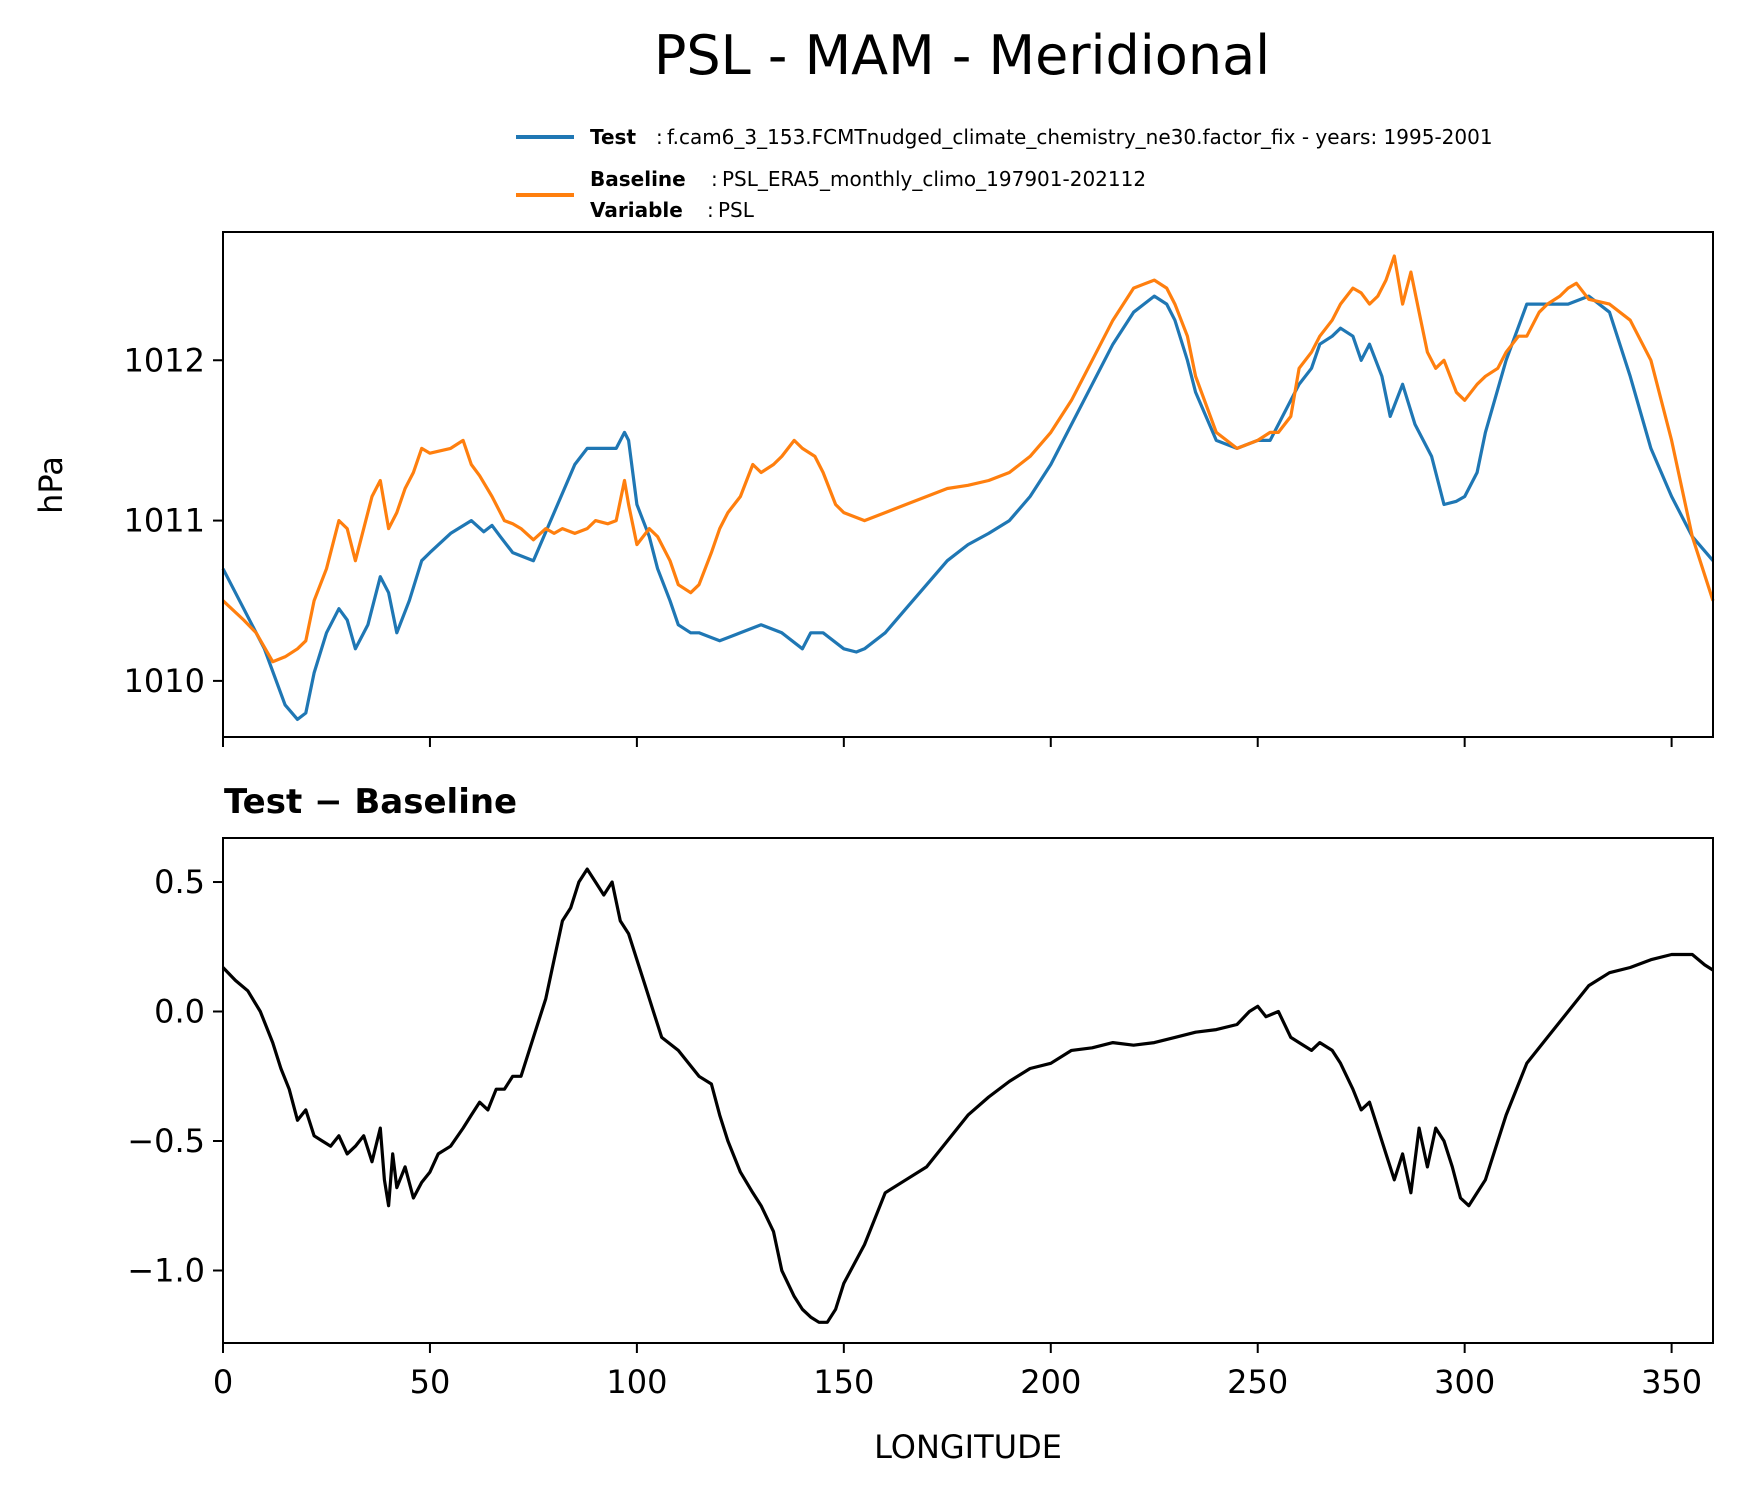 The width and height of the screenshot is (1739, 1496). I want to click on top-y-axis: 1010 1011 1012, so click(173, 520).